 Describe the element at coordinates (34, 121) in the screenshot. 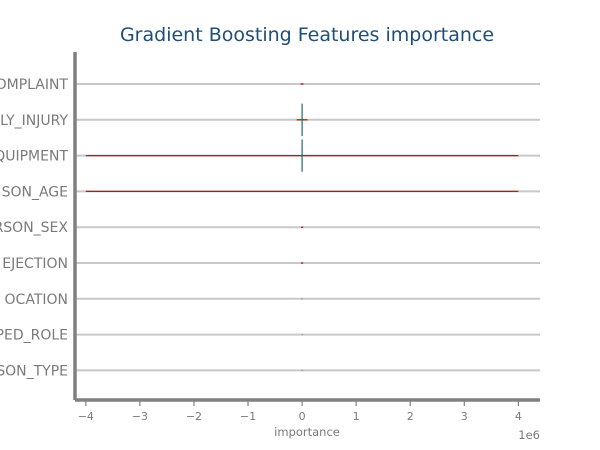

I see `y-tick-label: LY_INJURY` at that location.